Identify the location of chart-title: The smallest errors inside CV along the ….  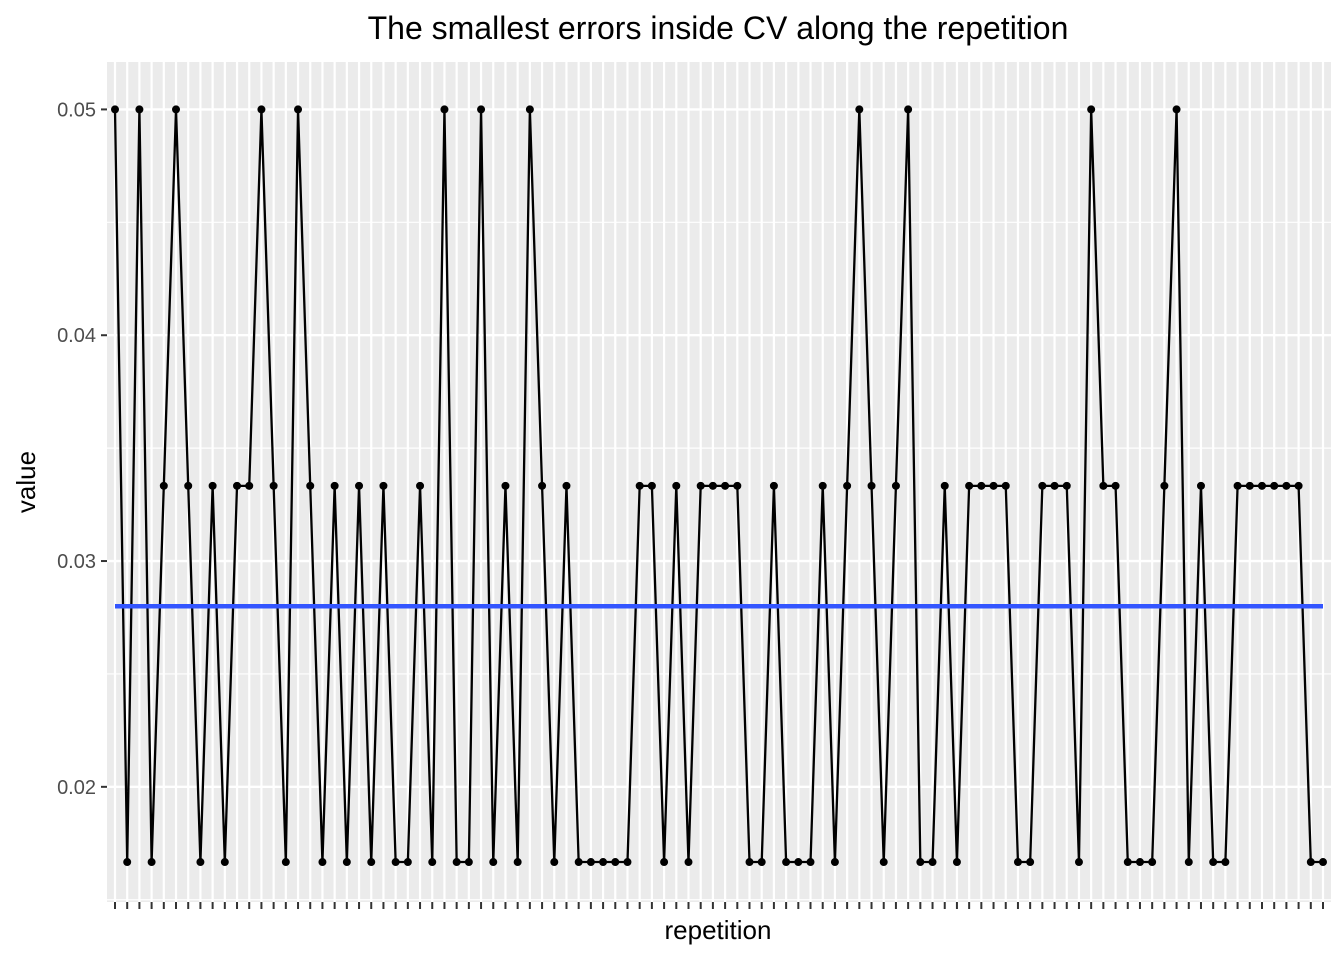
(718, 28).